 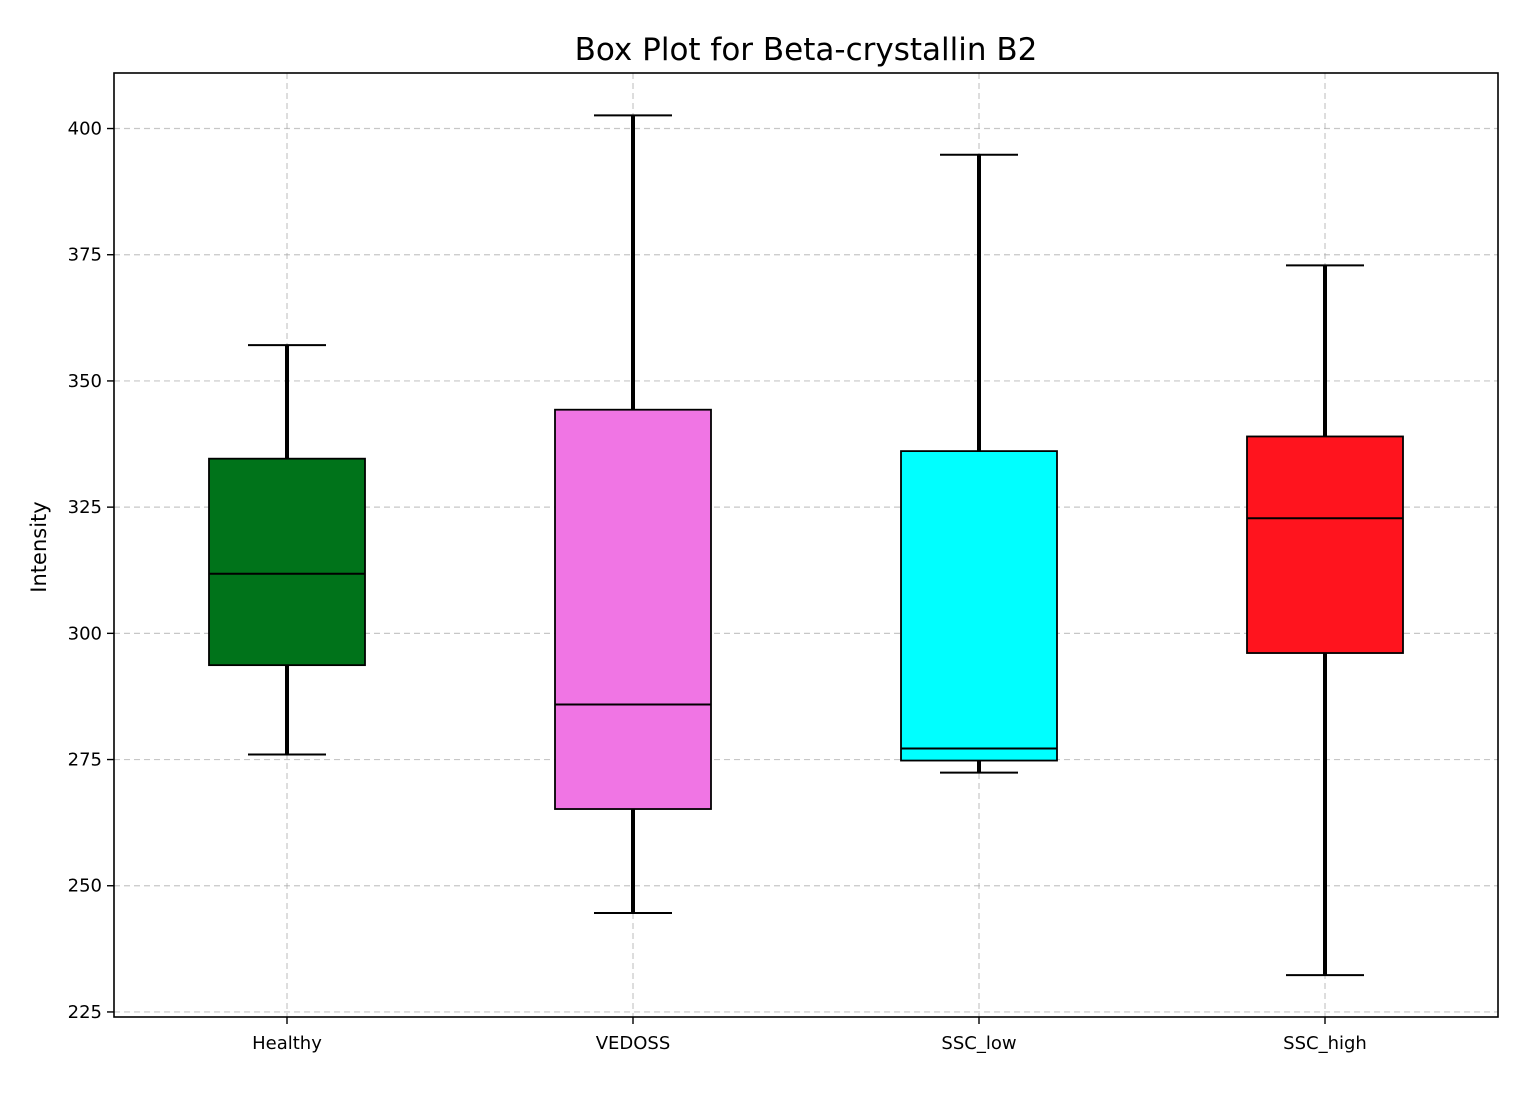 What do you see at coordinates (806, 50) in the screenshot?
I see `chart-title: Box Plot for Beta-crystallin B2` at bounding box center [806, 50].